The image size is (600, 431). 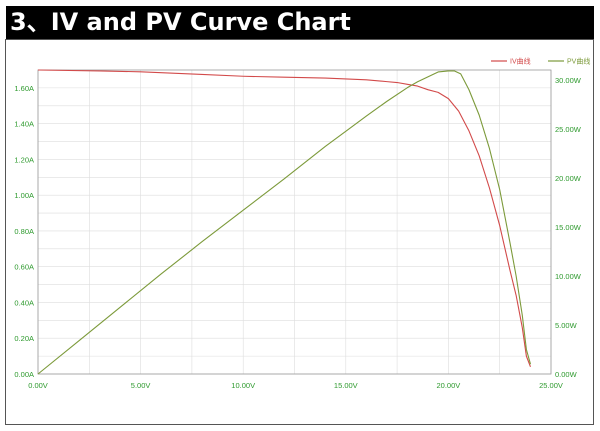 What do you see at coordinates (141, 385) in the screenshot?
I see `x-tick-label: 5.00V` at bounding box center [141, 385].